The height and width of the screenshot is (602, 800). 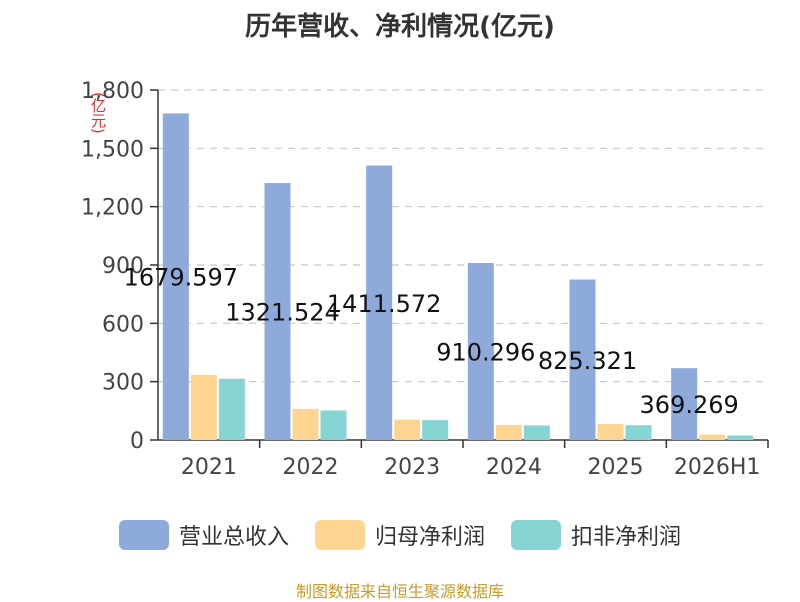 I want to click on data-label-revenue: 1411.572, so click(x=384, y=304).